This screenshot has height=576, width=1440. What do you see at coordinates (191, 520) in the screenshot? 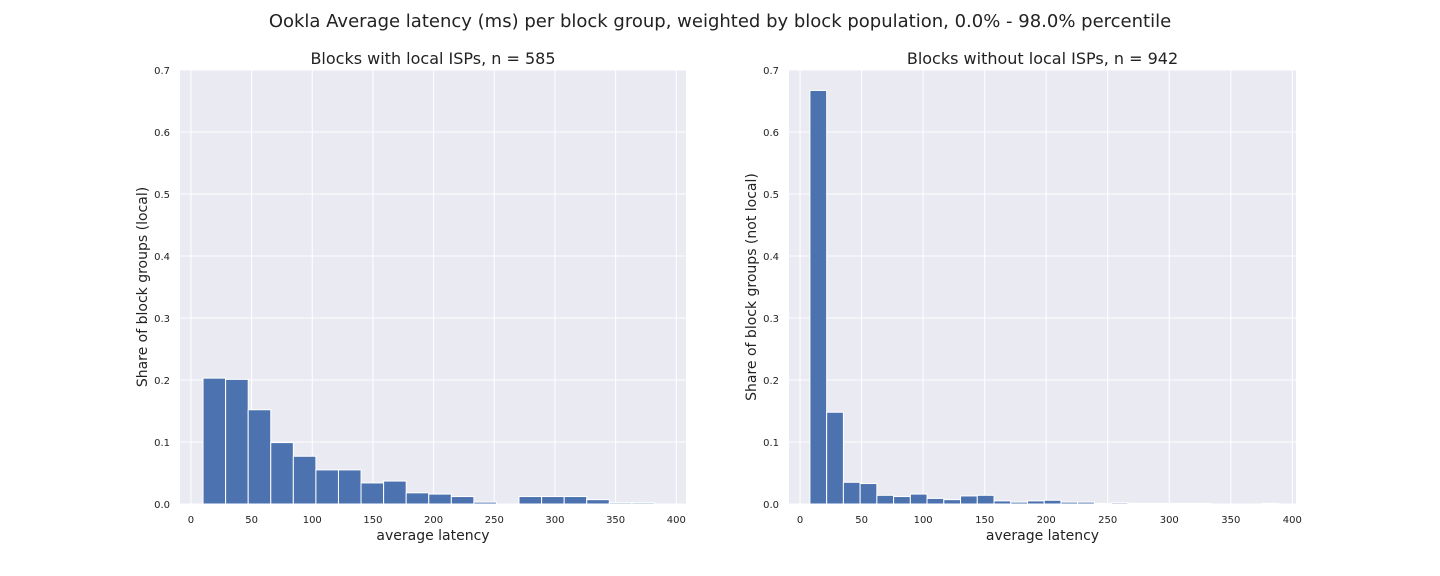
I see `x-tick-label-local: 0` at bounding box center [191, 520].